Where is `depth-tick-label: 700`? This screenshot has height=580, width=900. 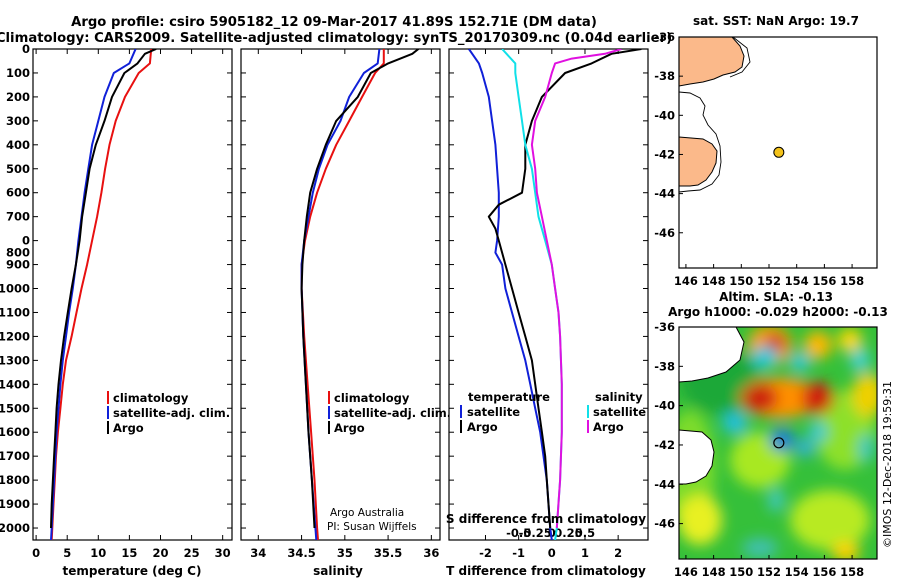
depth-tick-label: 700 is located at coordinates (18, 217).